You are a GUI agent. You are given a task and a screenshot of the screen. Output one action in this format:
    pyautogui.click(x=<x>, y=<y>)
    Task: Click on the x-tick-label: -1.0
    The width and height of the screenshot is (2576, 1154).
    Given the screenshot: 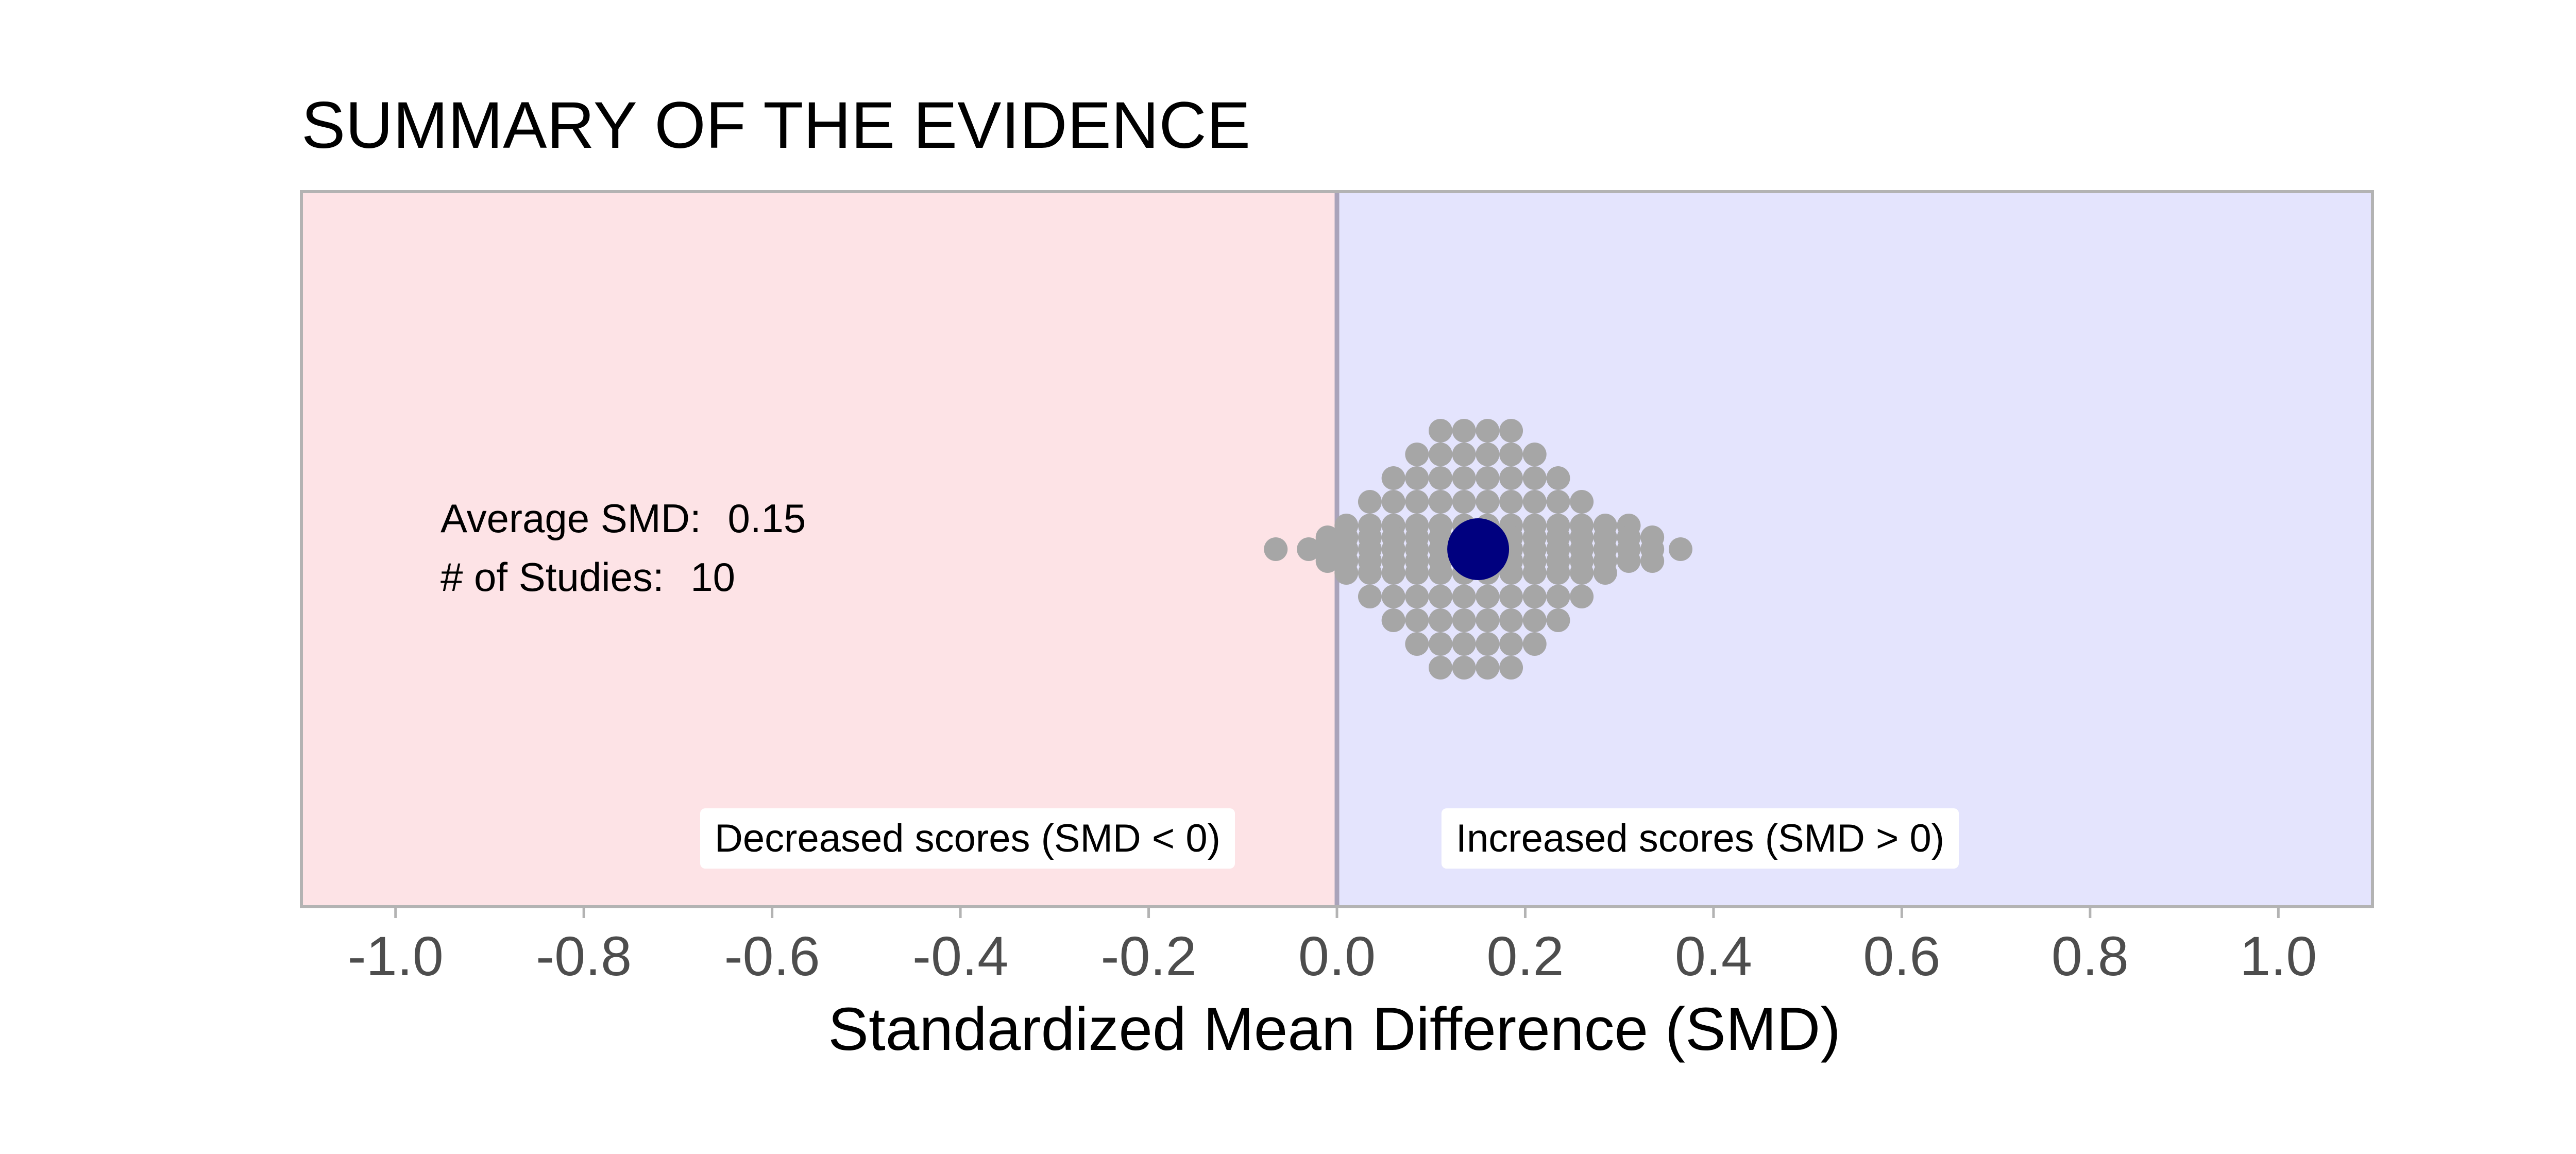 What is the action you would take?
    pyautogui.click(x=396, y=956)
    